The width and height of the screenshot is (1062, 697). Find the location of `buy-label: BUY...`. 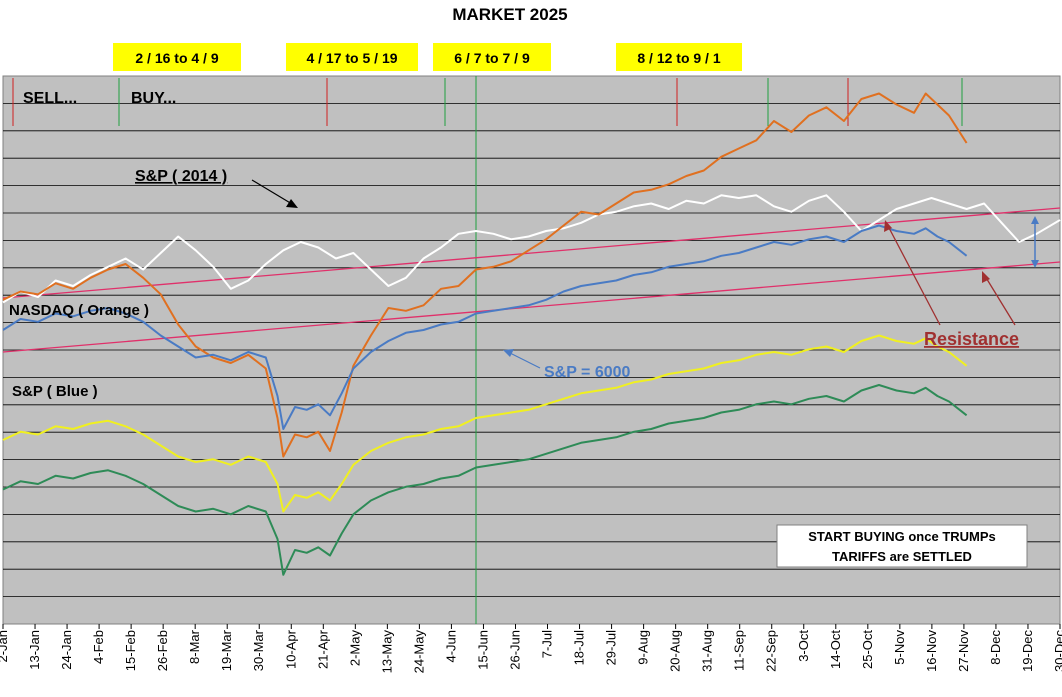

buy-label: BUY... is located at coordinates (153, 98).